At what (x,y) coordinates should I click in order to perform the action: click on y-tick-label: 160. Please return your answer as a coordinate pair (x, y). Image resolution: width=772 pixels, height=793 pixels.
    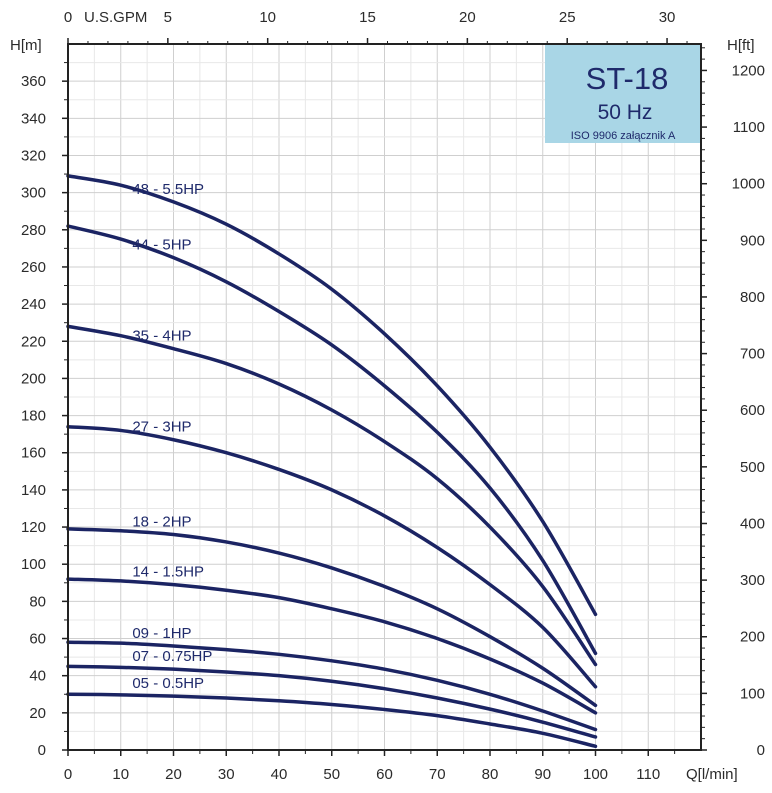
    Looking at the image, I should click on (33, 453).